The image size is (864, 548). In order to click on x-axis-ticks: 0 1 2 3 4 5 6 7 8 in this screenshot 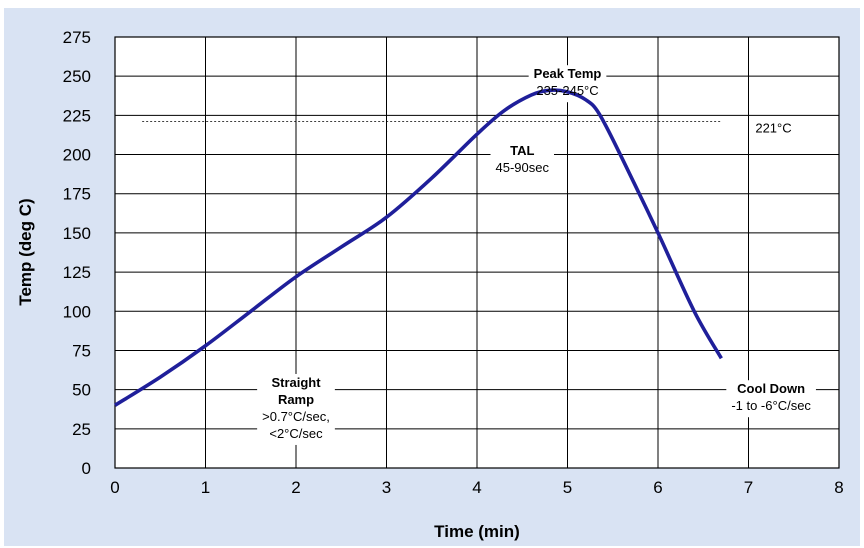, I will do `click(476, 487)`.